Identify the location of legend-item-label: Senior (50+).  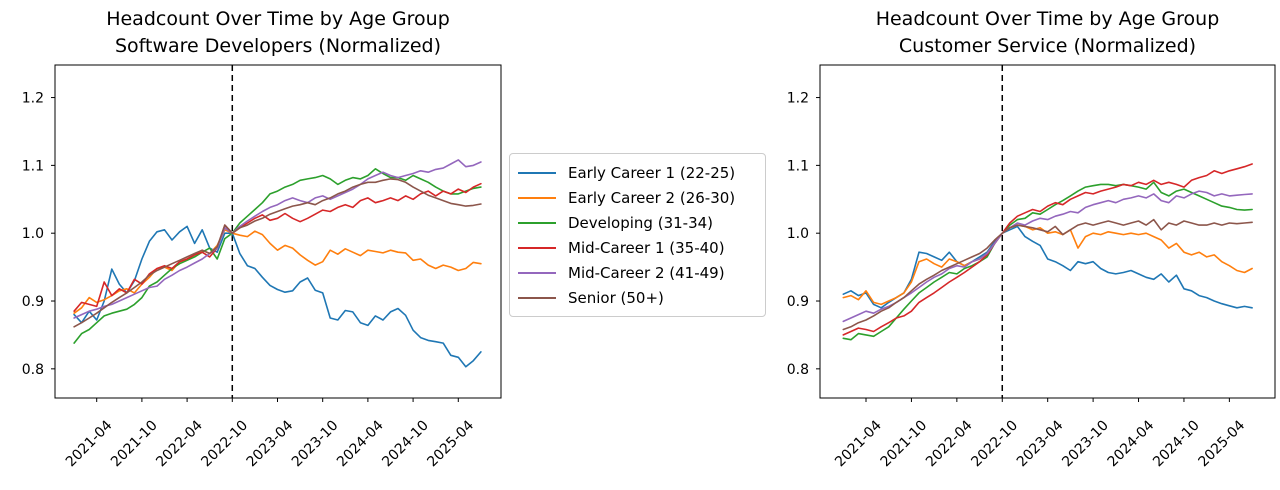
(616, 297).